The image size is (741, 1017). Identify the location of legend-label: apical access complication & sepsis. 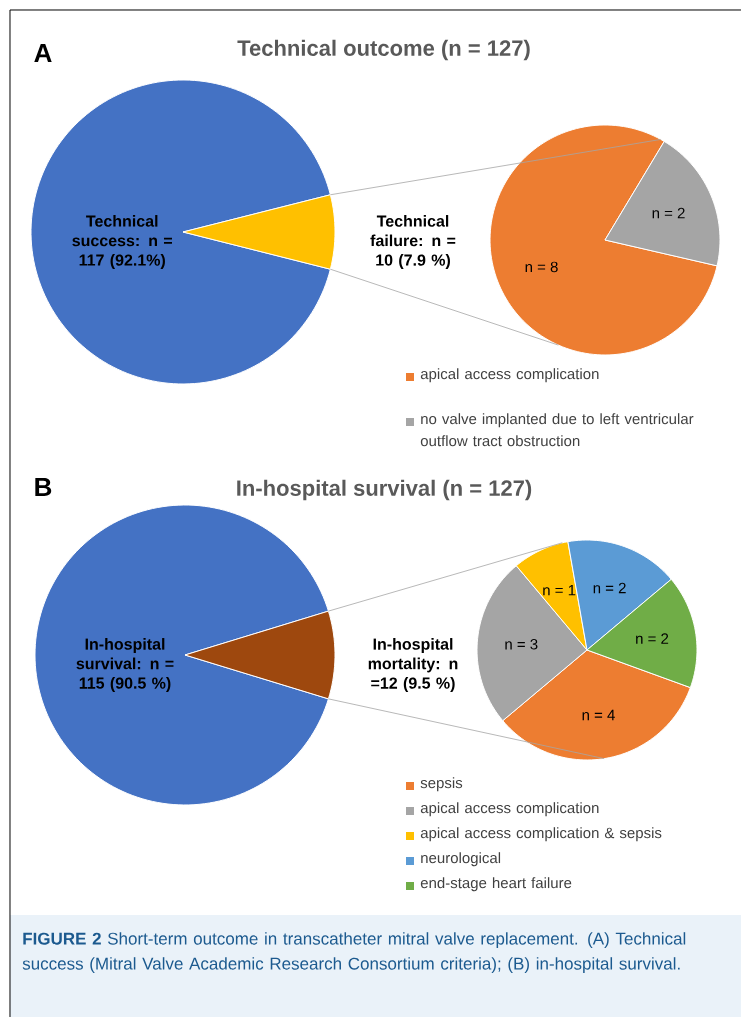
(541, 834).